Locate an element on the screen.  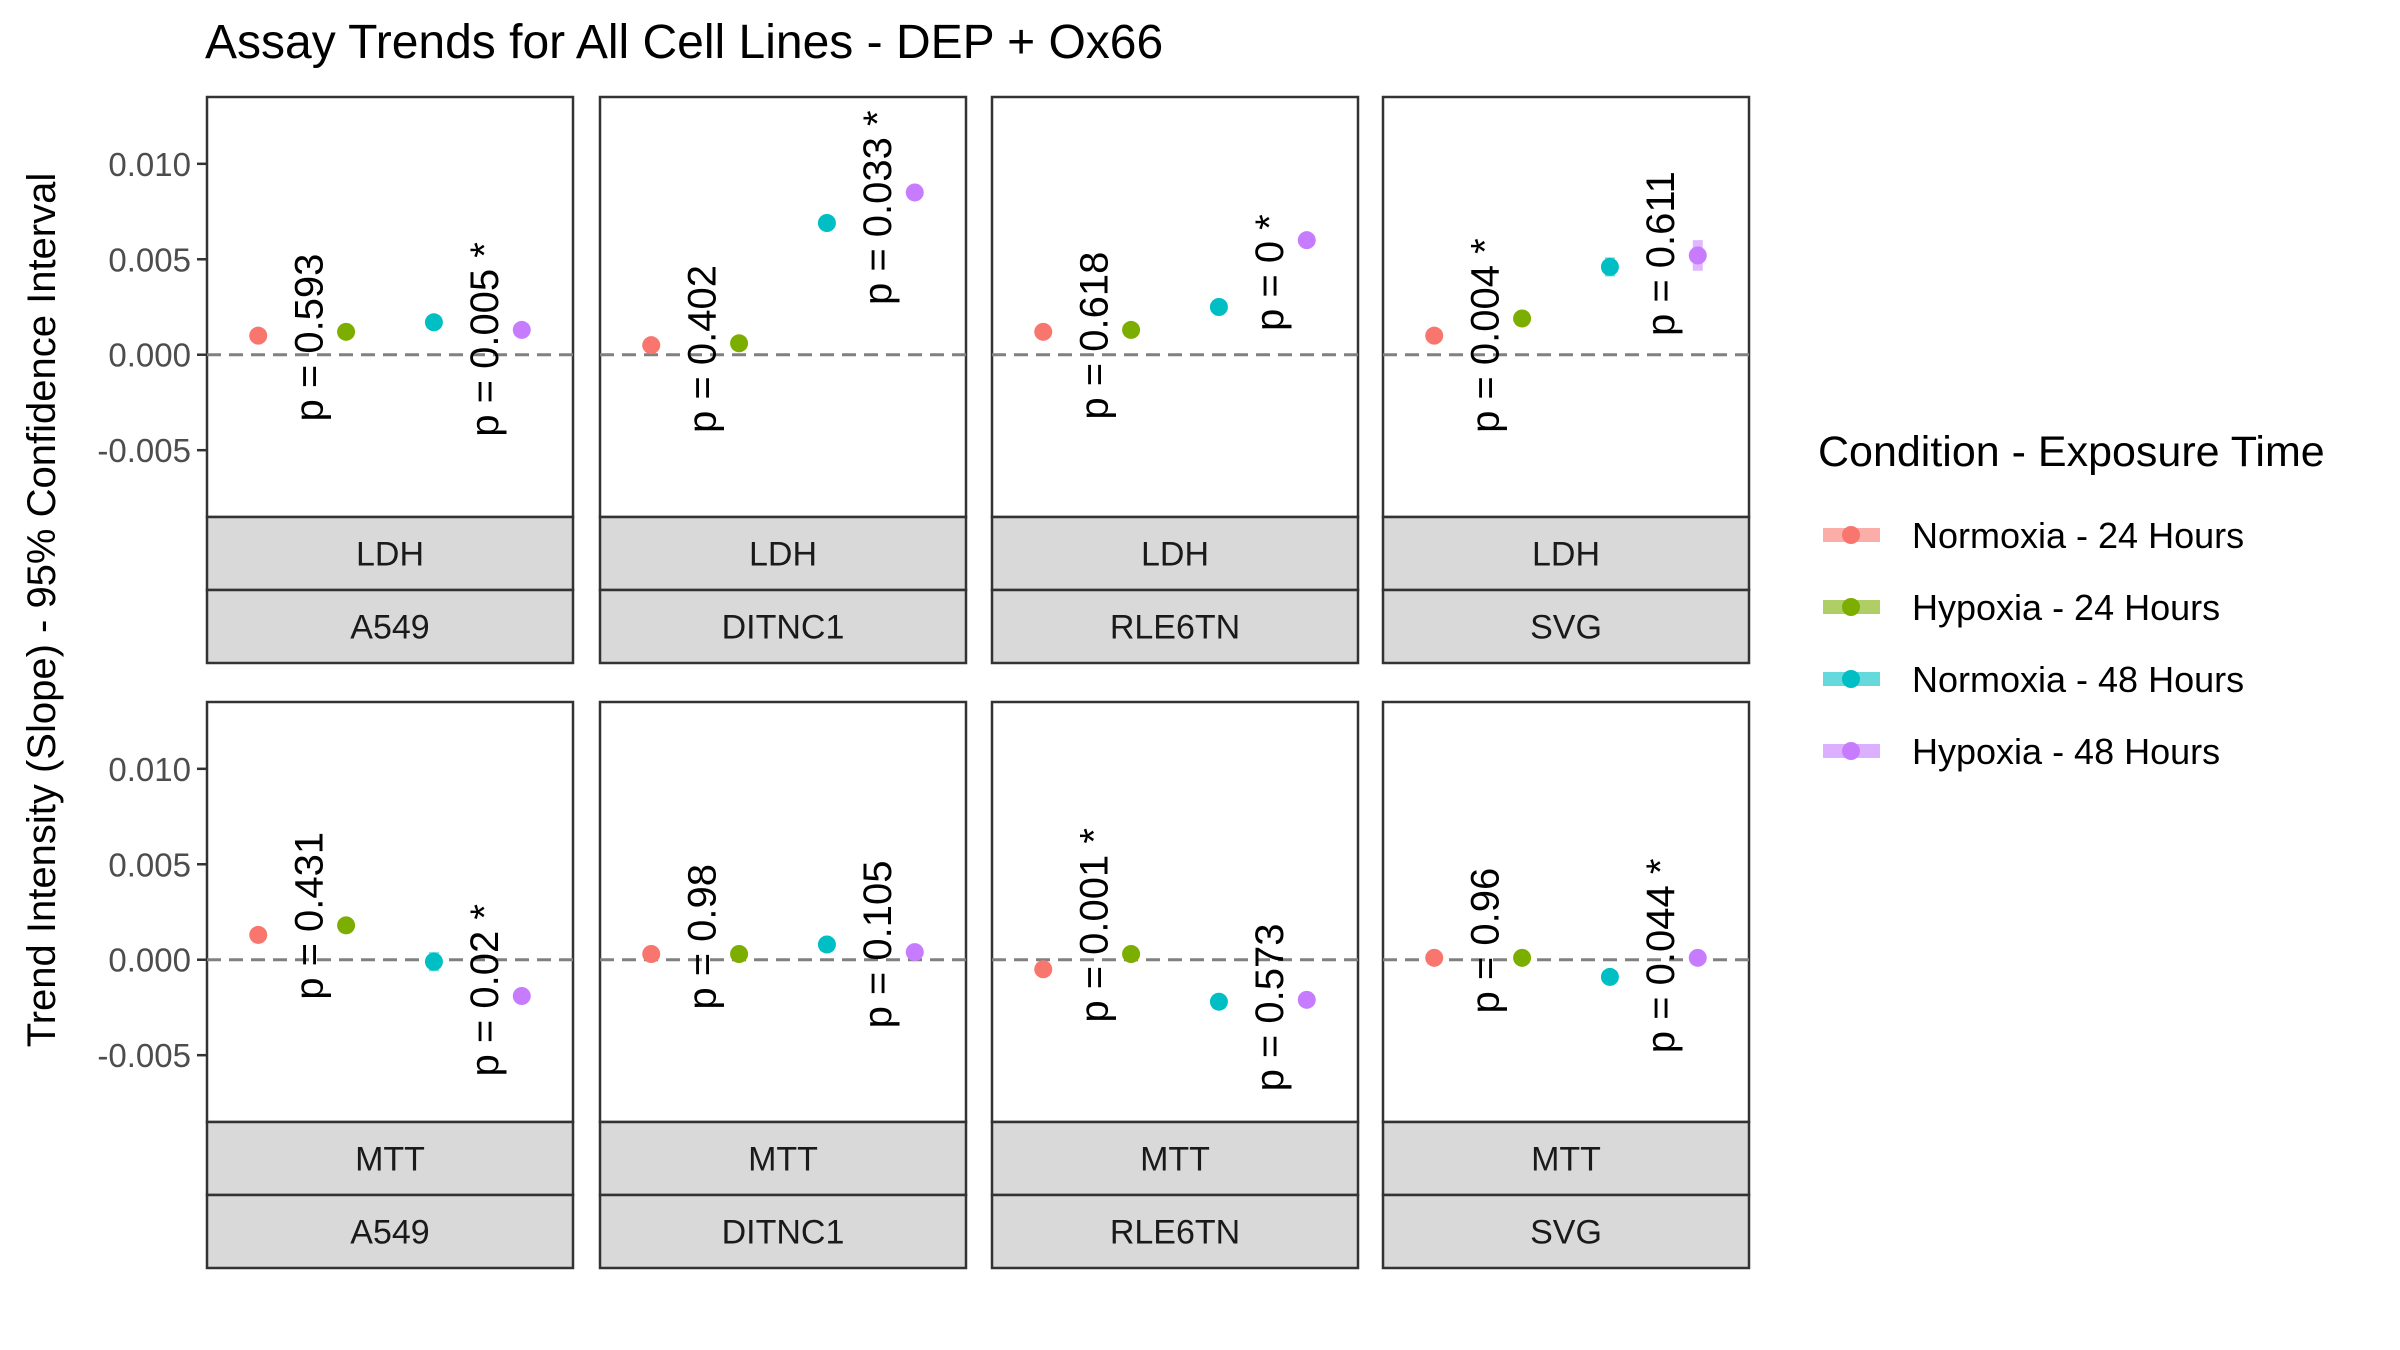
p-value-label: p = 0.044 * is located at coordinates (1661, 956).